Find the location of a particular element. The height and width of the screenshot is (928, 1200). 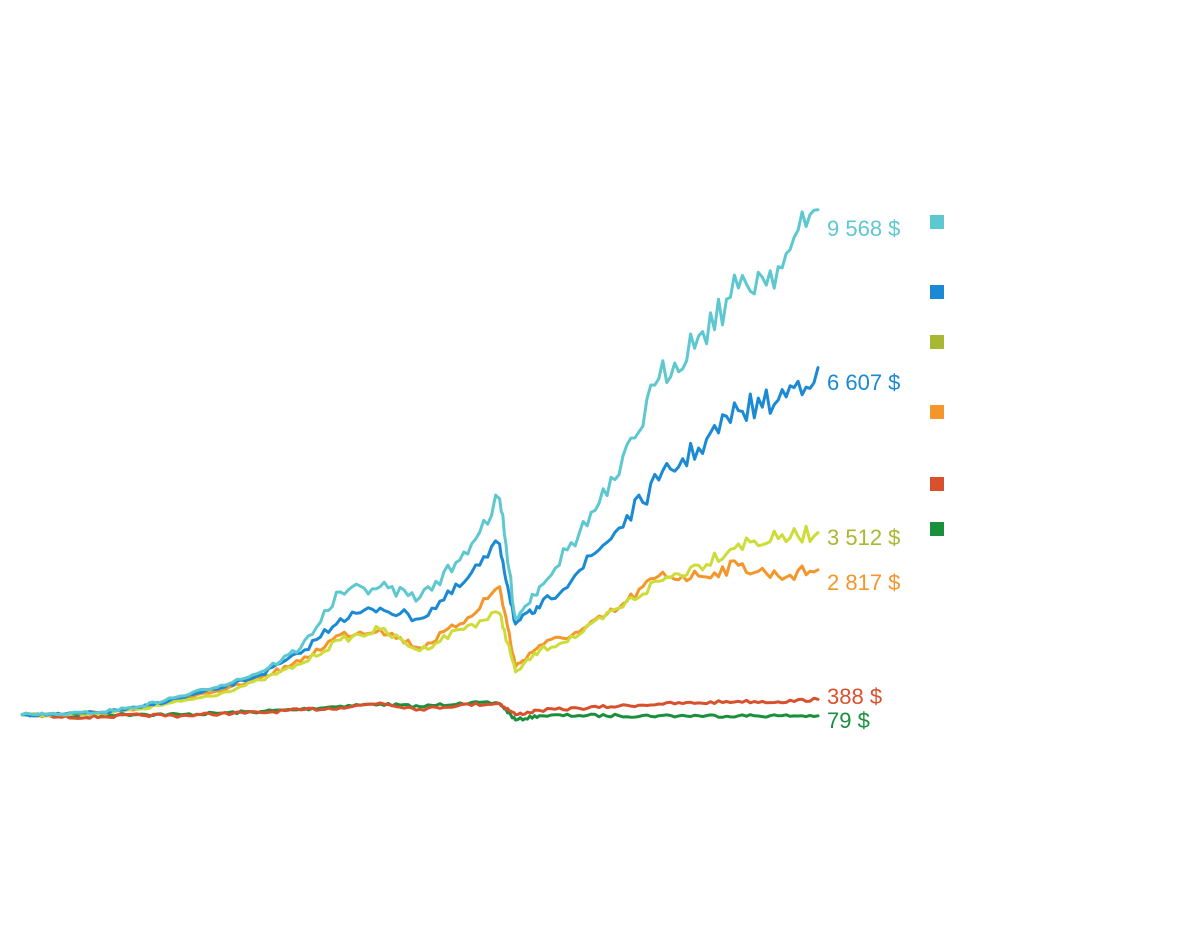

end-label-6: 79 $ is located at coordinates (848, 720).